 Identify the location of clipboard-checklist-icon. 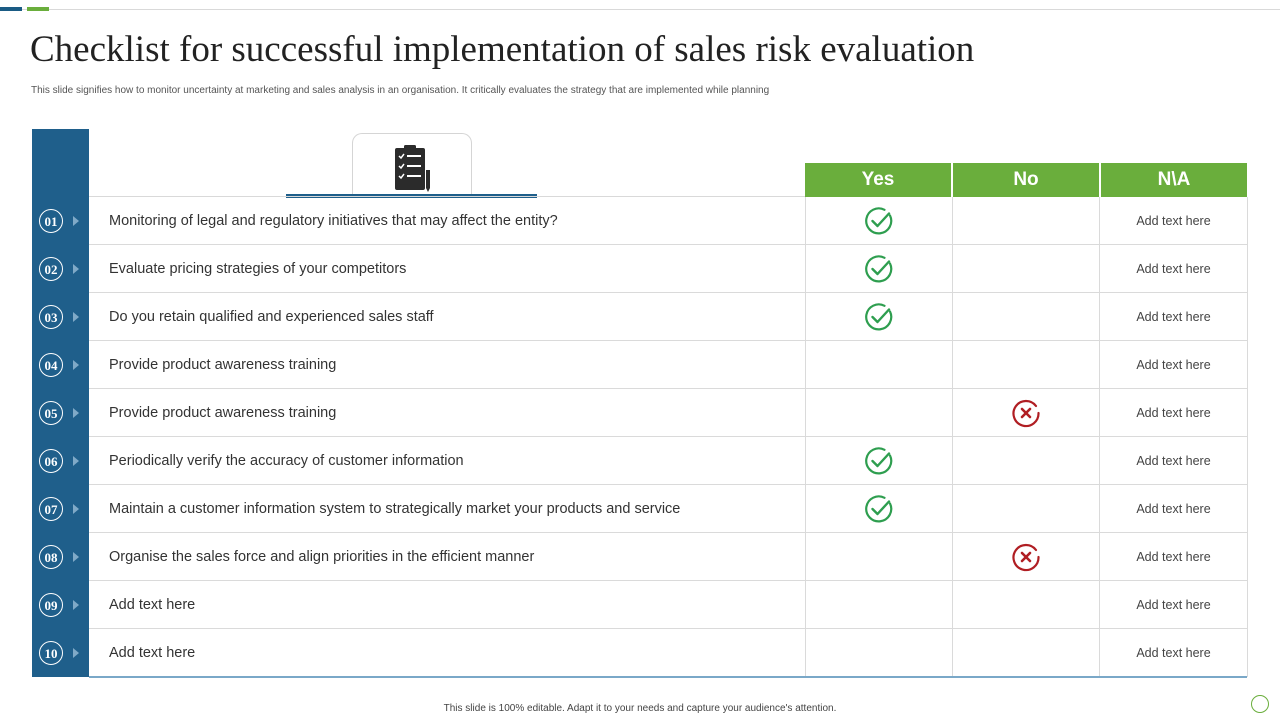
(412, 168).